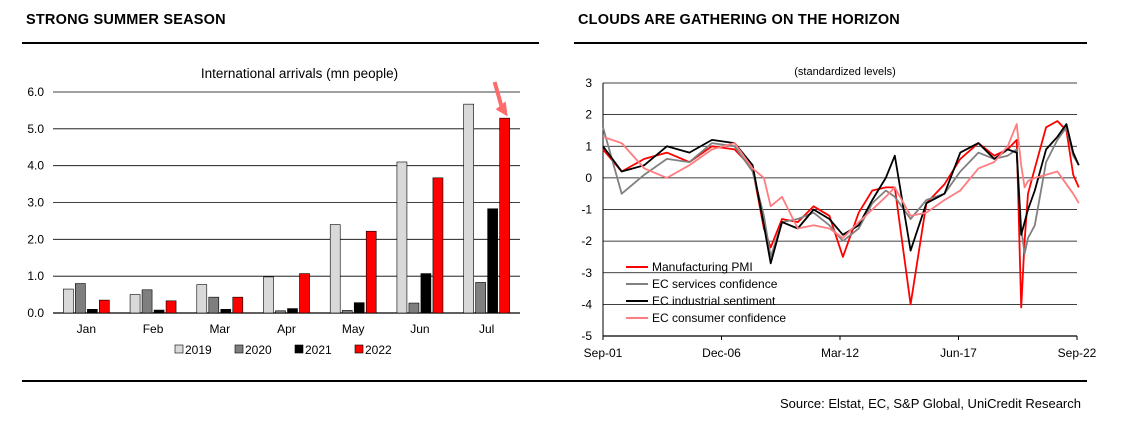 The image size is (1121, 429). Describe the element at coordinates (840, 353) in the screenshot. I see `x-tick-label: Mar-12` at that location.